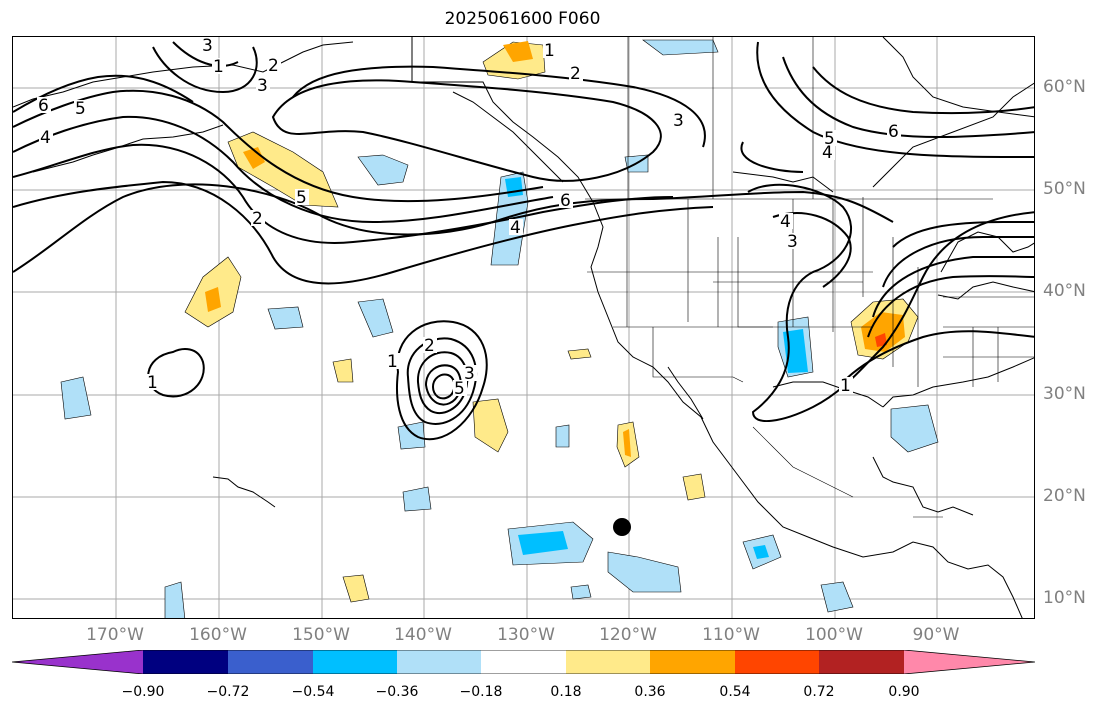 This screenshot has width=1105, height=712. I want to click on colorbar, so click(523, 662).